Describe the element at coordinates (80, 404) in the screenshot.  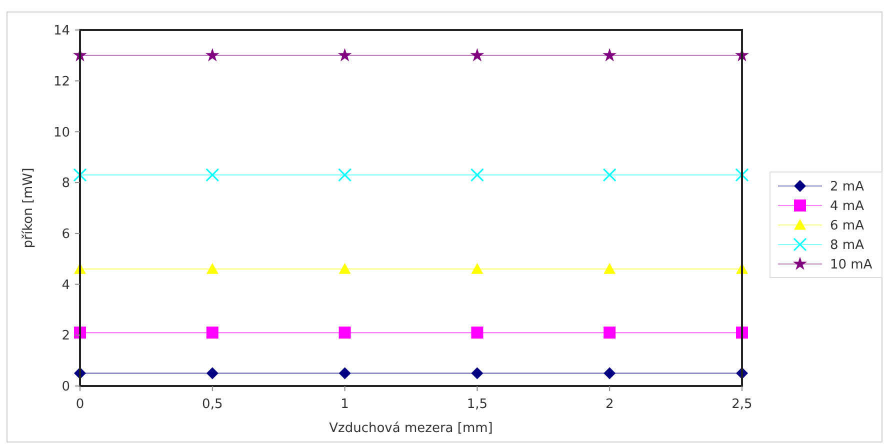
I see `x-tick-label: 0` at that location.